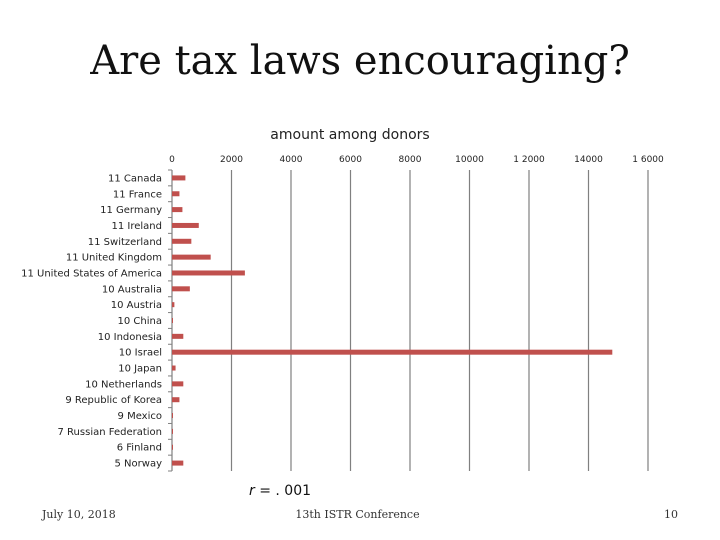 This screenshot has width=720, height=540. I want to click on category-label: 10 Japan, so click(140, 369).